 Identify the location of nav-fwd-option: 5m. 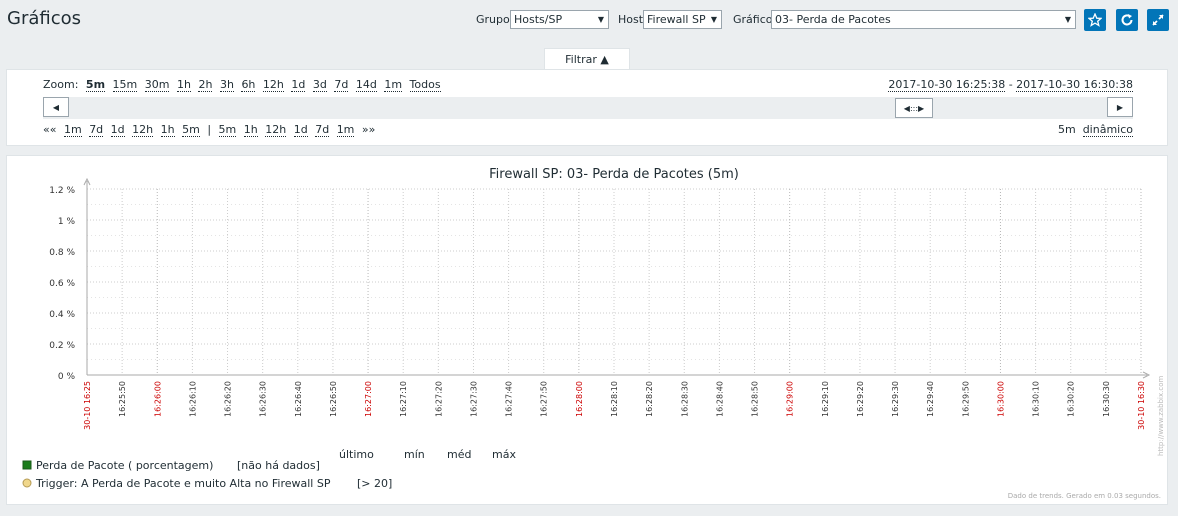
(227, 130).